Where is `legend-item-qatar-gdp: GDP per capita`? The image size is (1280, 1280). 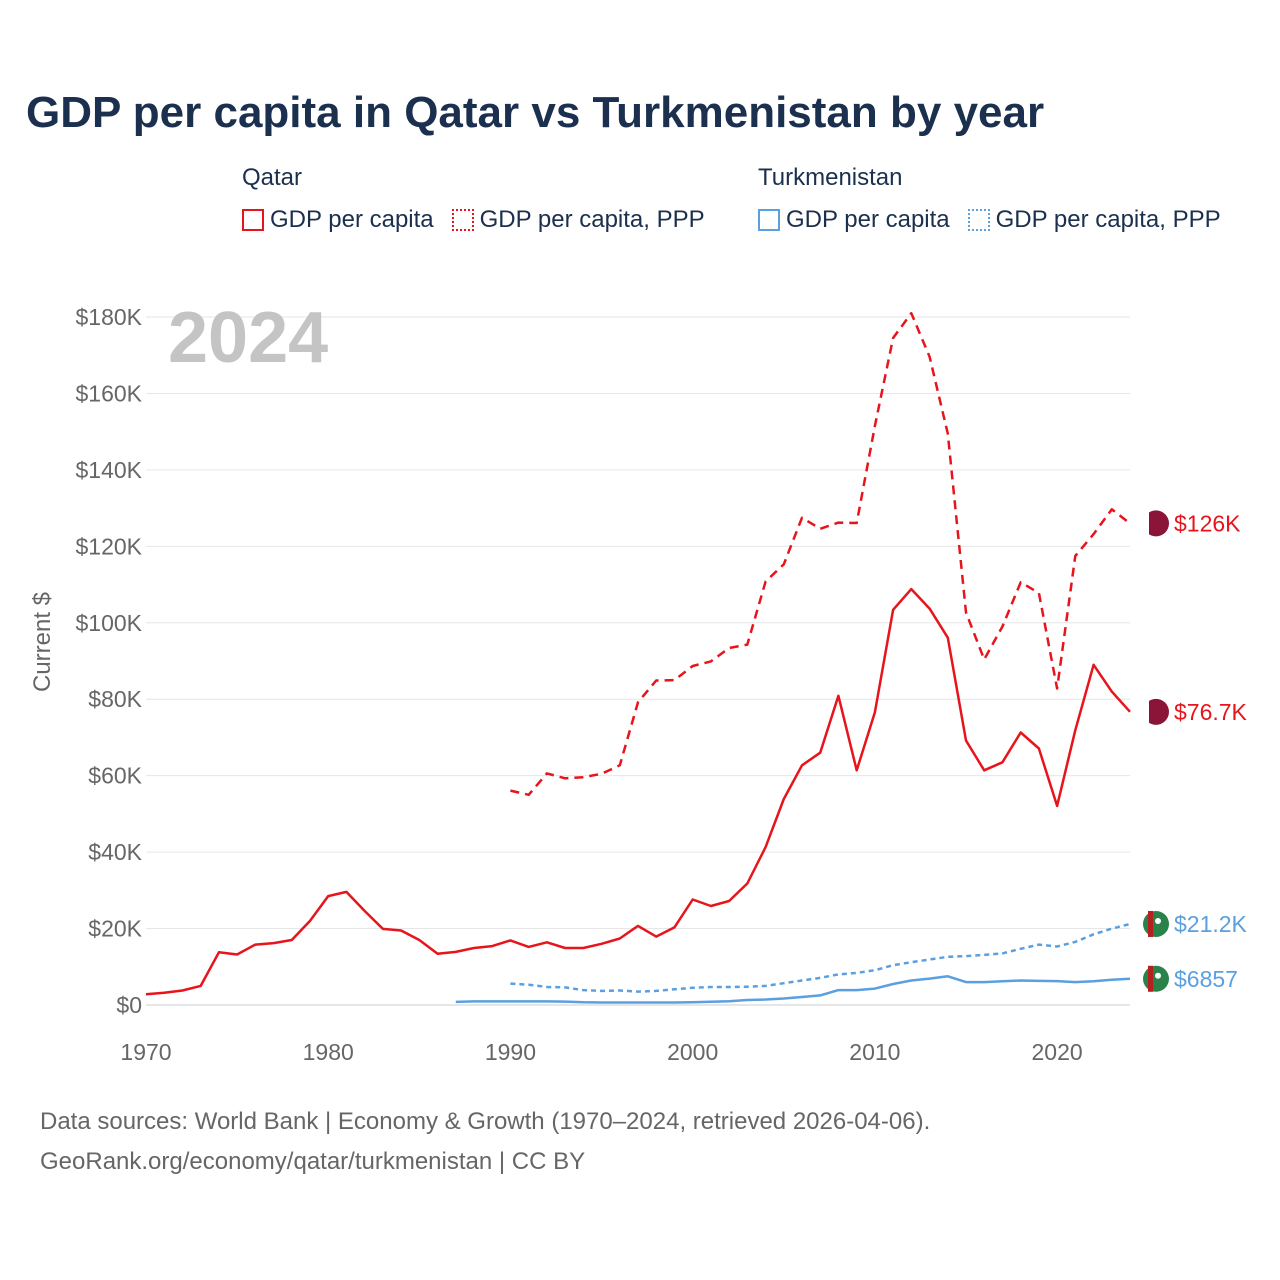
legend-item-qatar-gdp: GDP per capita is located at coordinates (338, 220).